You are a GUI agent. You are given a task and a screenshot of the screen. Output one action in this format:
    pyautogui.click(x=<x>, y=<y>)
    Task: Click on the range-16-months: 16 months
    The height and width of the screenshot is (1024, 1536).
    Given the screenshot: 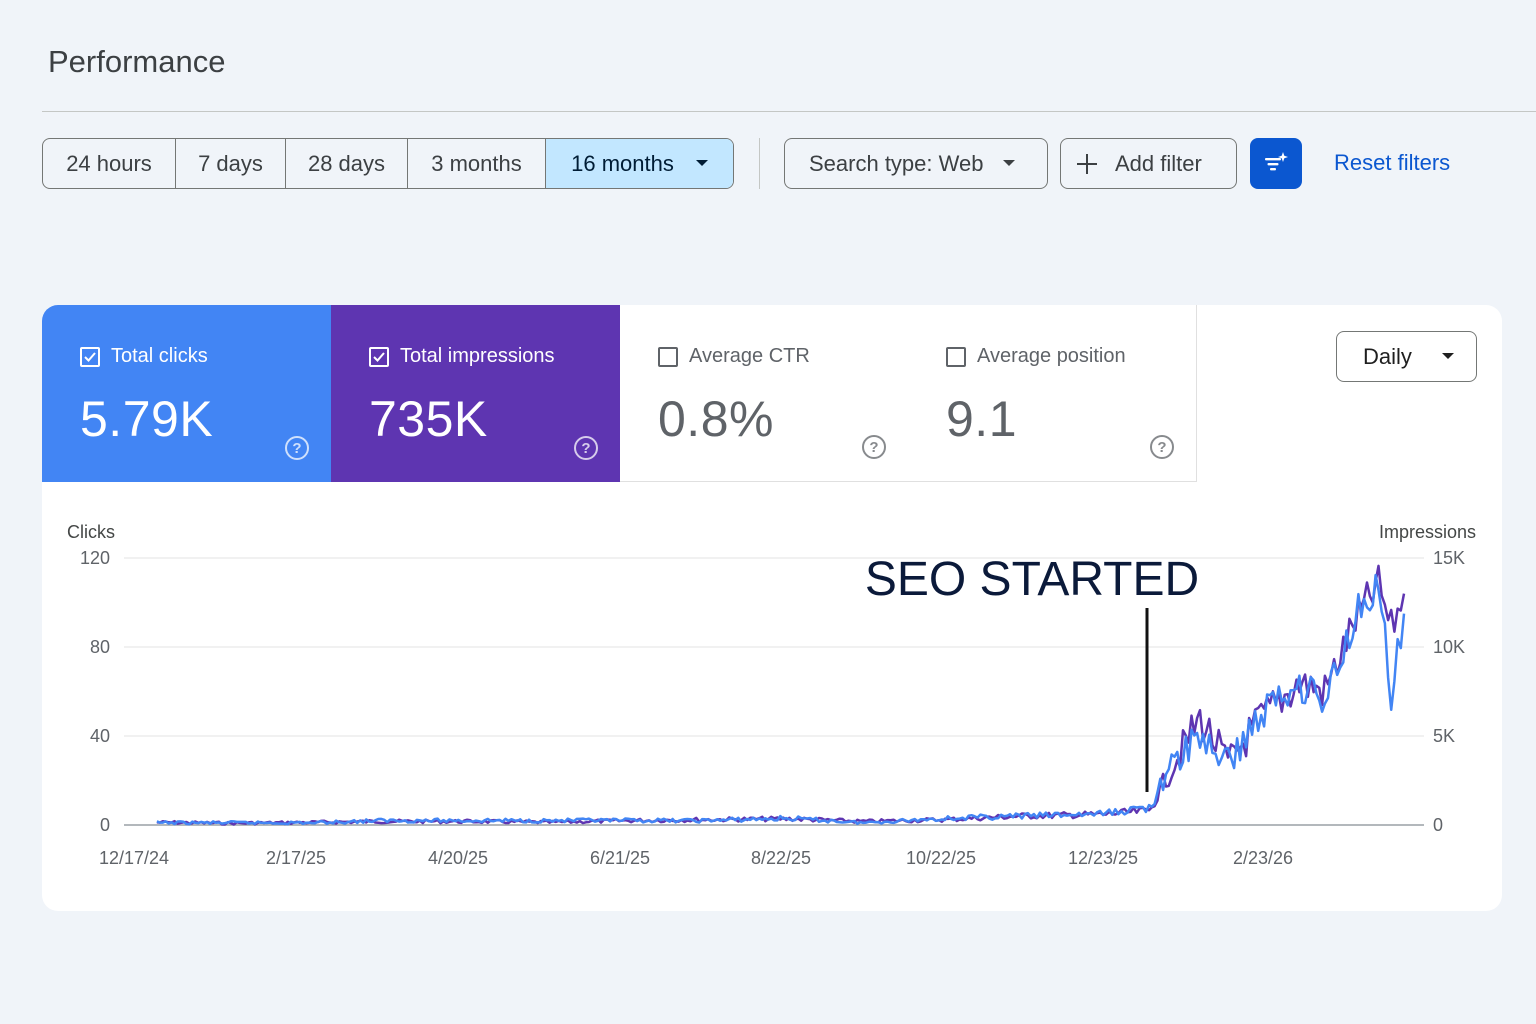 What is the action you would take?
    pyautogui.click(x=639, y=163)
    